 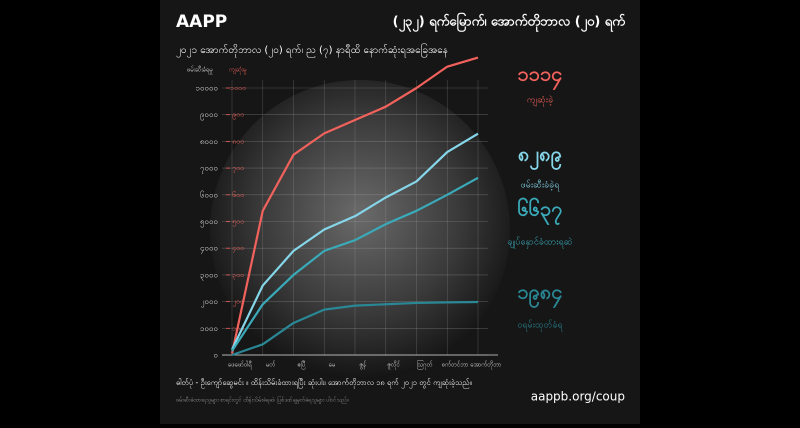 What do you see at coordinates (238, 222) in the screenshot?
I see `y2-tick-label: ၅၀၀` at bounding box center [238, 222].